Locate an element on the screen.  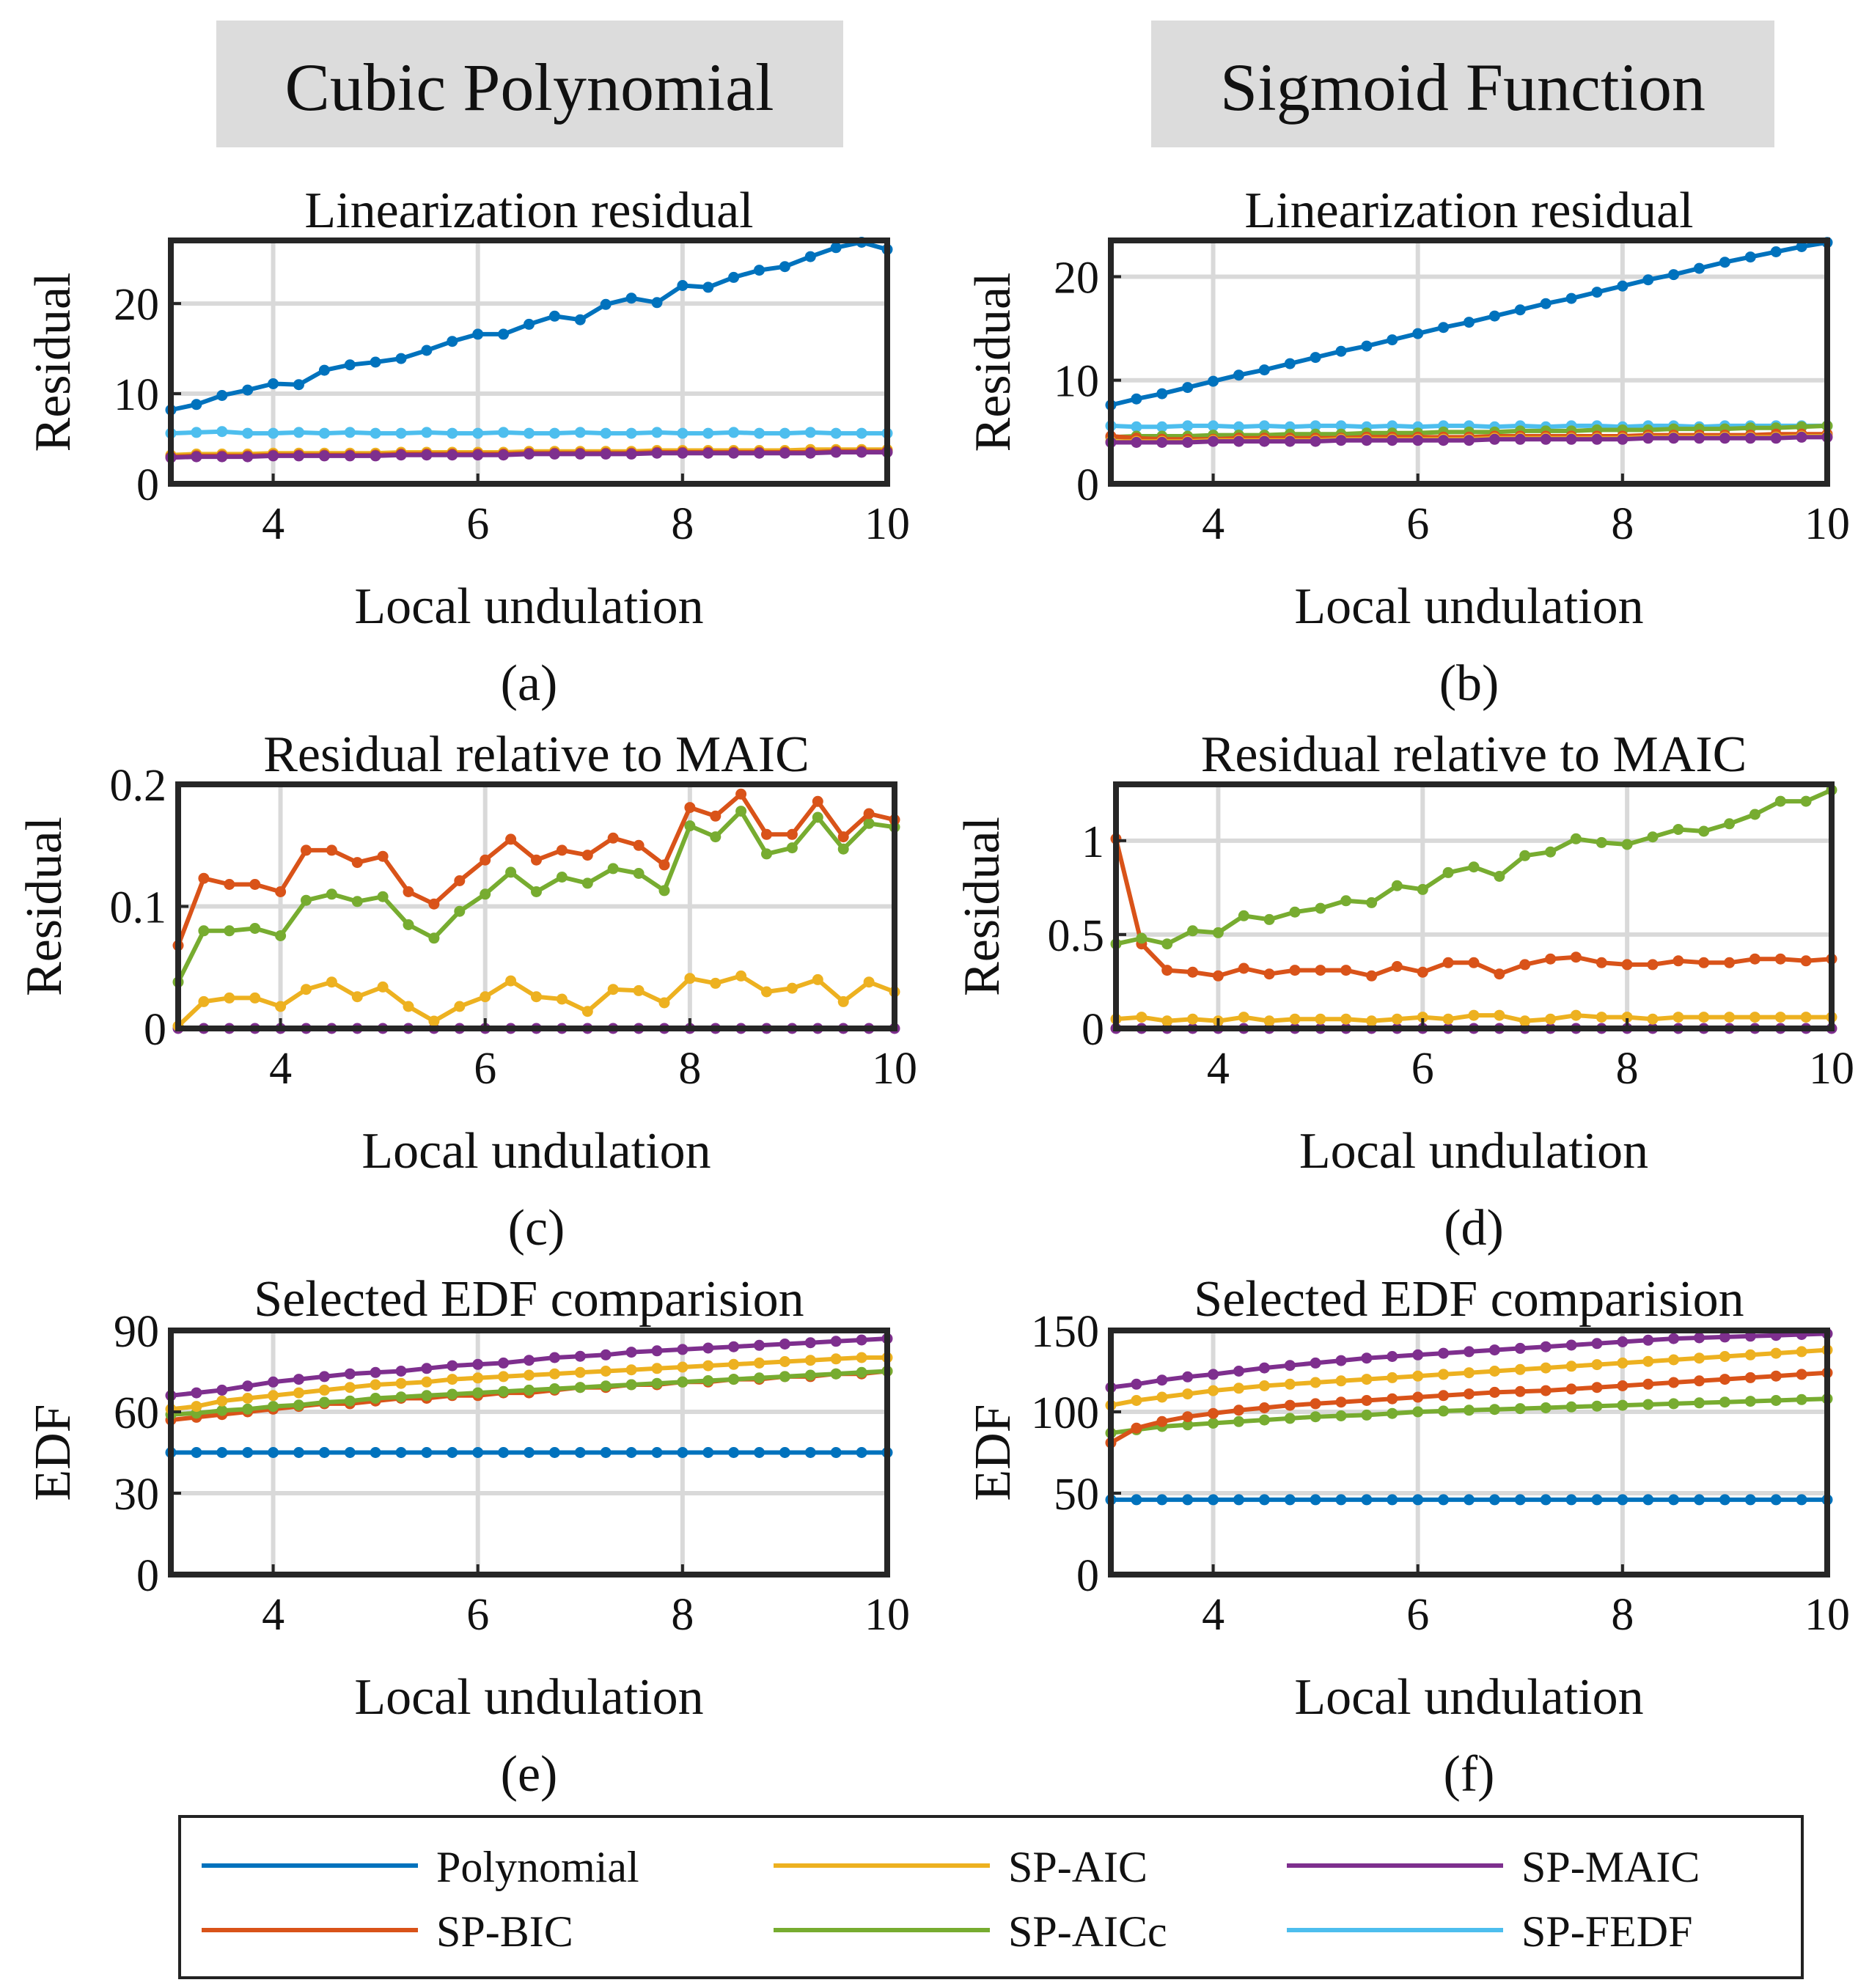
legend-entry-sp-fedf: SP-FEDF is located at coordinates (1489, 1931).